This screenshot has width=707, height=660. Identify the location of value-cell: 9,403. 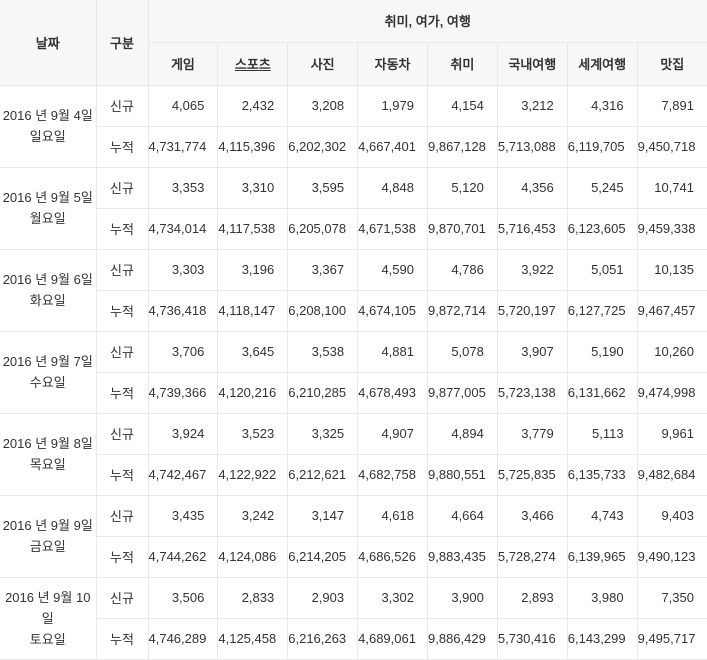
(671, 515).